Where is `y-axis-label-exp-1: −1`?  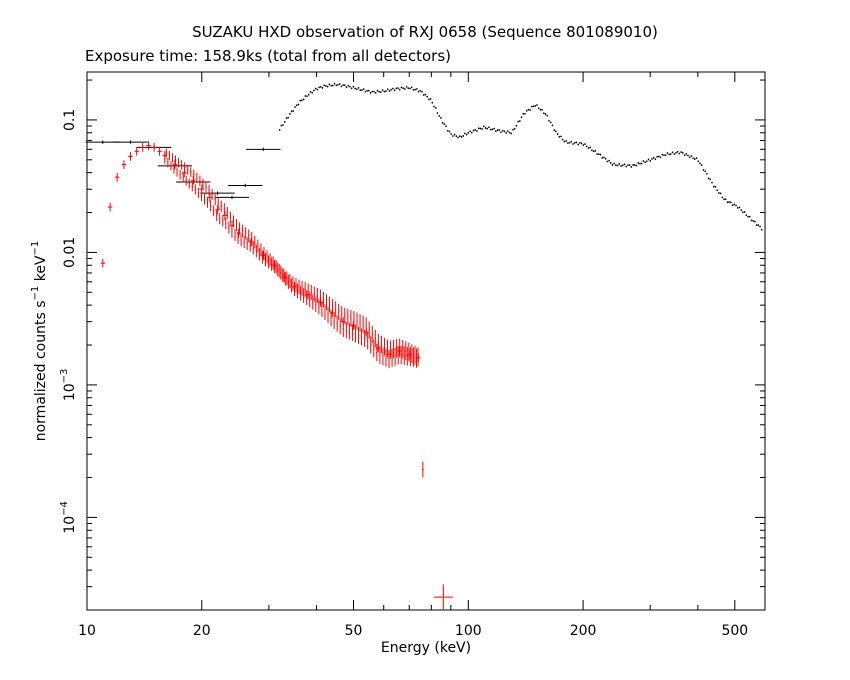 y-axis-label-exp-1: −1 is located at coordinates (35, 293).